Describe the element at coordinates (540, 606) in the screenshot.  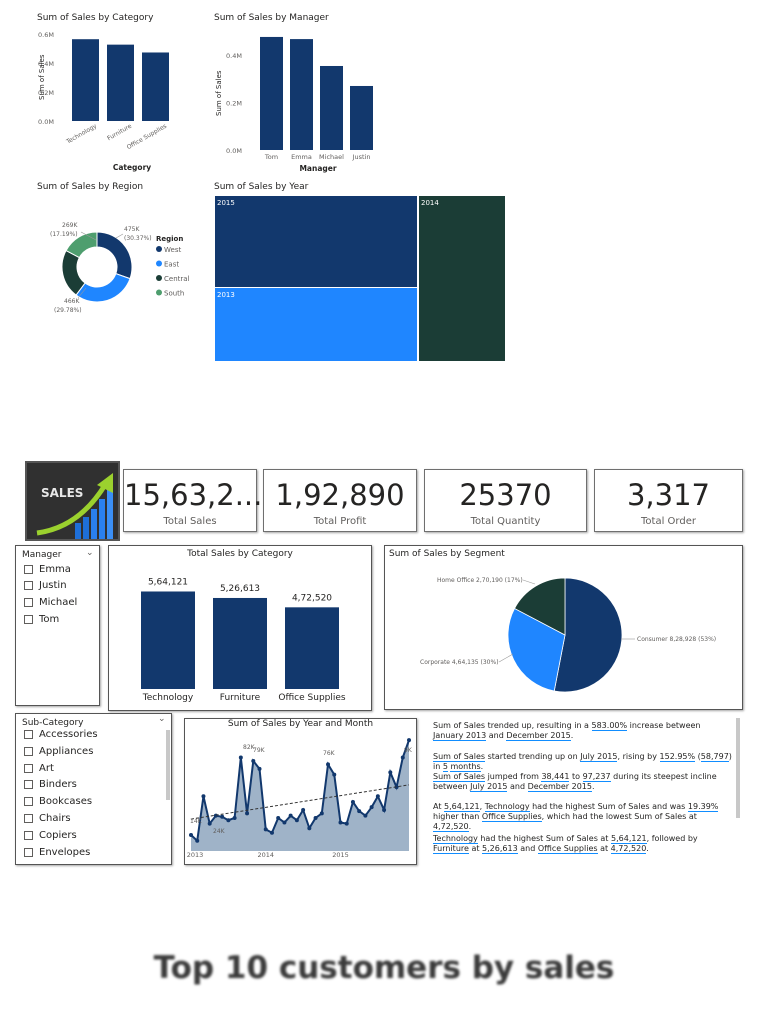
I see `segment-slice-home-office` at that location.